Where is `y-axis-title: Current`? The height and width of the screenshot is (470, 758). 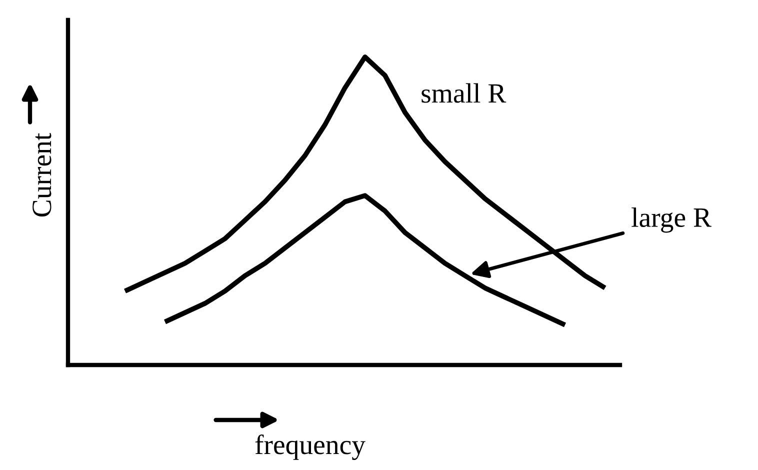
y-axis-title: Current is located at coordinates (42, 174).